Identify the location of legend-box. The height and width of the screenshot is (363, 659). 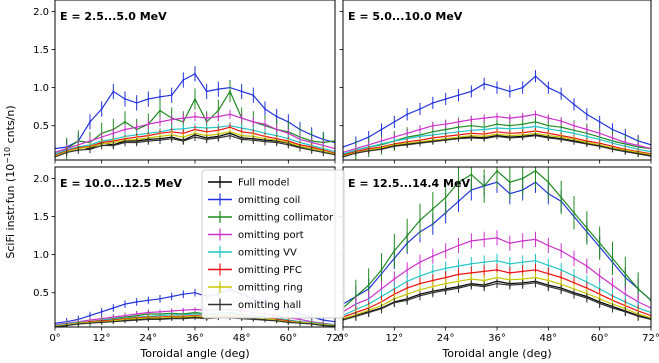
(273, 244).